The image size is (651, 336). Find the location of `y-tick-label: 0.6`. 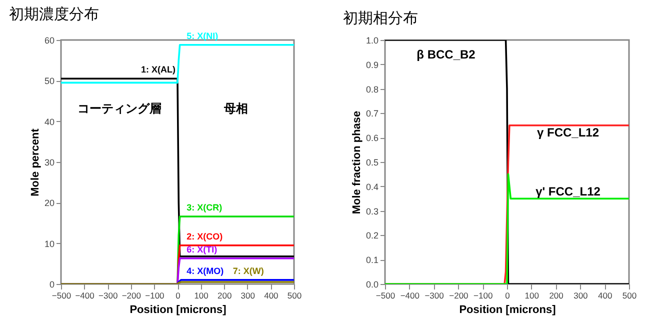

y-tick-label: 0.6 is located at coordinates (372, 138).